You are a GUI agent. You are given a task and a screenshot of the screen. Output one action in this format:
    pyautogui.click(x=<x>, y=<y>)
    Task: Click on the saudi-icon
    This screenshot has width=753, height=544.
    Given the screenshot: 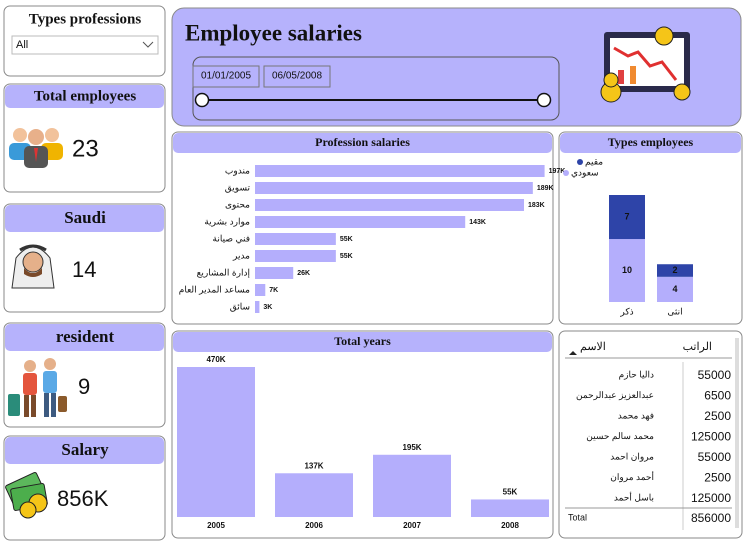 What is the action you would take?
    pyautogui.click(x=33, y=266)
    